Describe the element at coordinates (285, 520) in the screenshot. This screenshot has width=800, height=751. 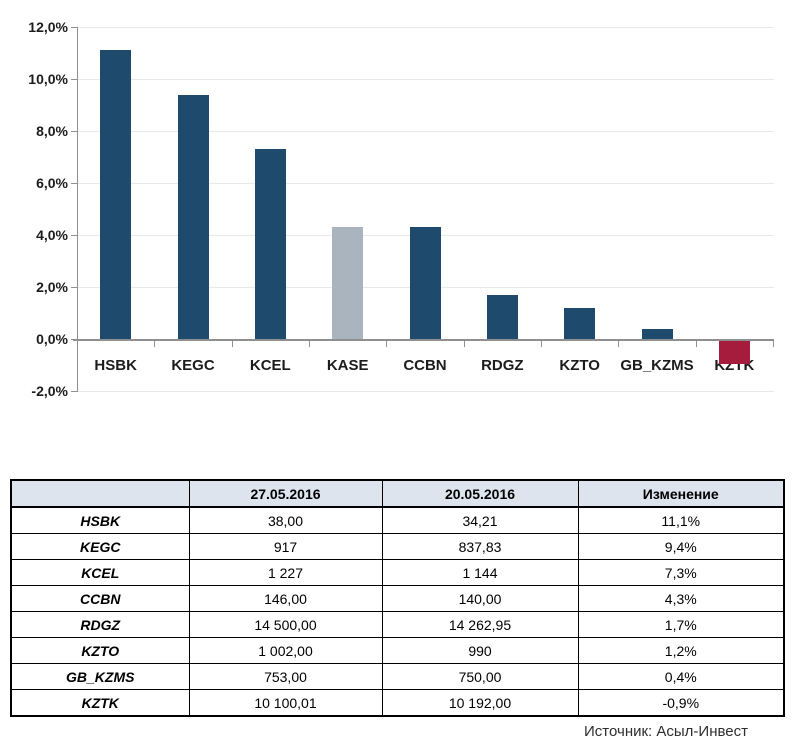
I see `table-cell: 38,00` at that location.